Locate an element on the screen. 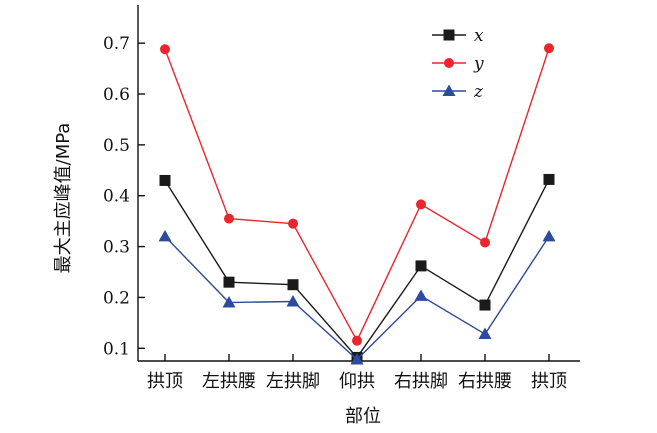  legend-label: x is located at coordinates (479, 36).